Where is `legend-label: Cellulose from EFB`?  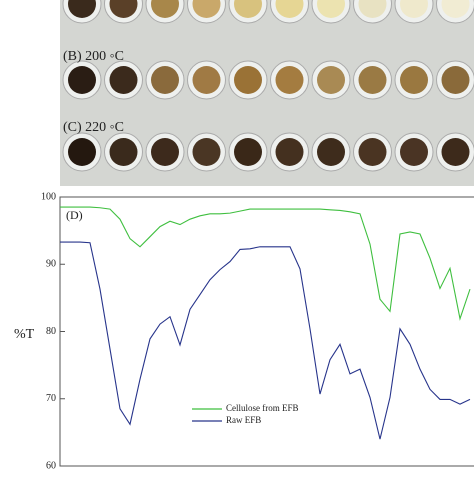
legend-label: Cellulose from EFB is located at coordinates (262, 408).